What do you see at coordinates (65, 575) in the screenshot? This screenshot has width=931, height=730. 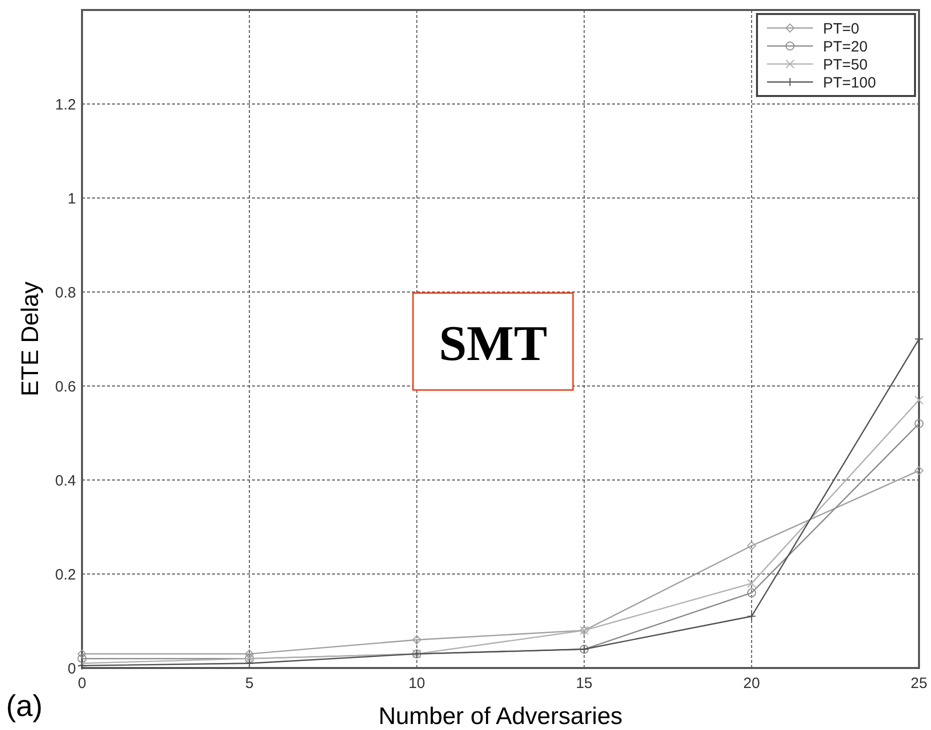 I see `y-tick-label: 0.2` at bounding box center [65, 575].